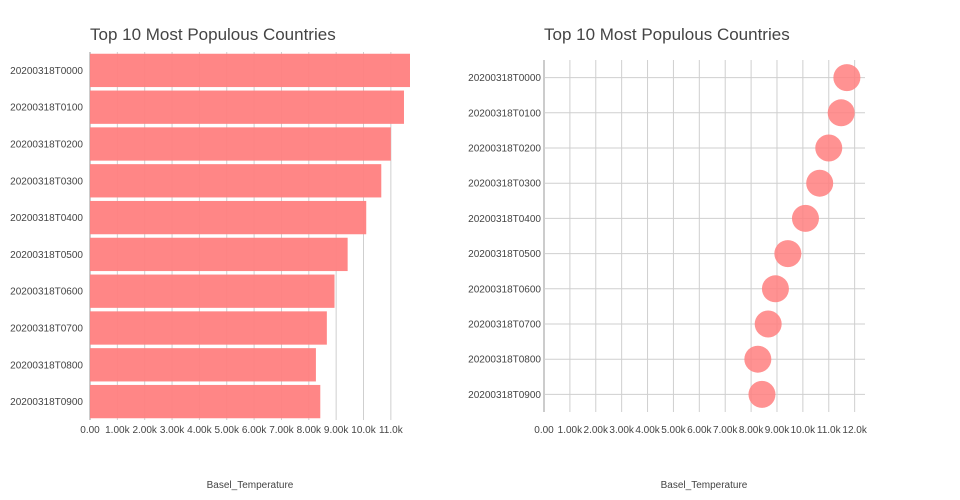 Image resolution: width=960 pixels, height=500 pixels. I want to click on bar-chart-x-axis-label: Basel_Temperature, so click(250, 485).